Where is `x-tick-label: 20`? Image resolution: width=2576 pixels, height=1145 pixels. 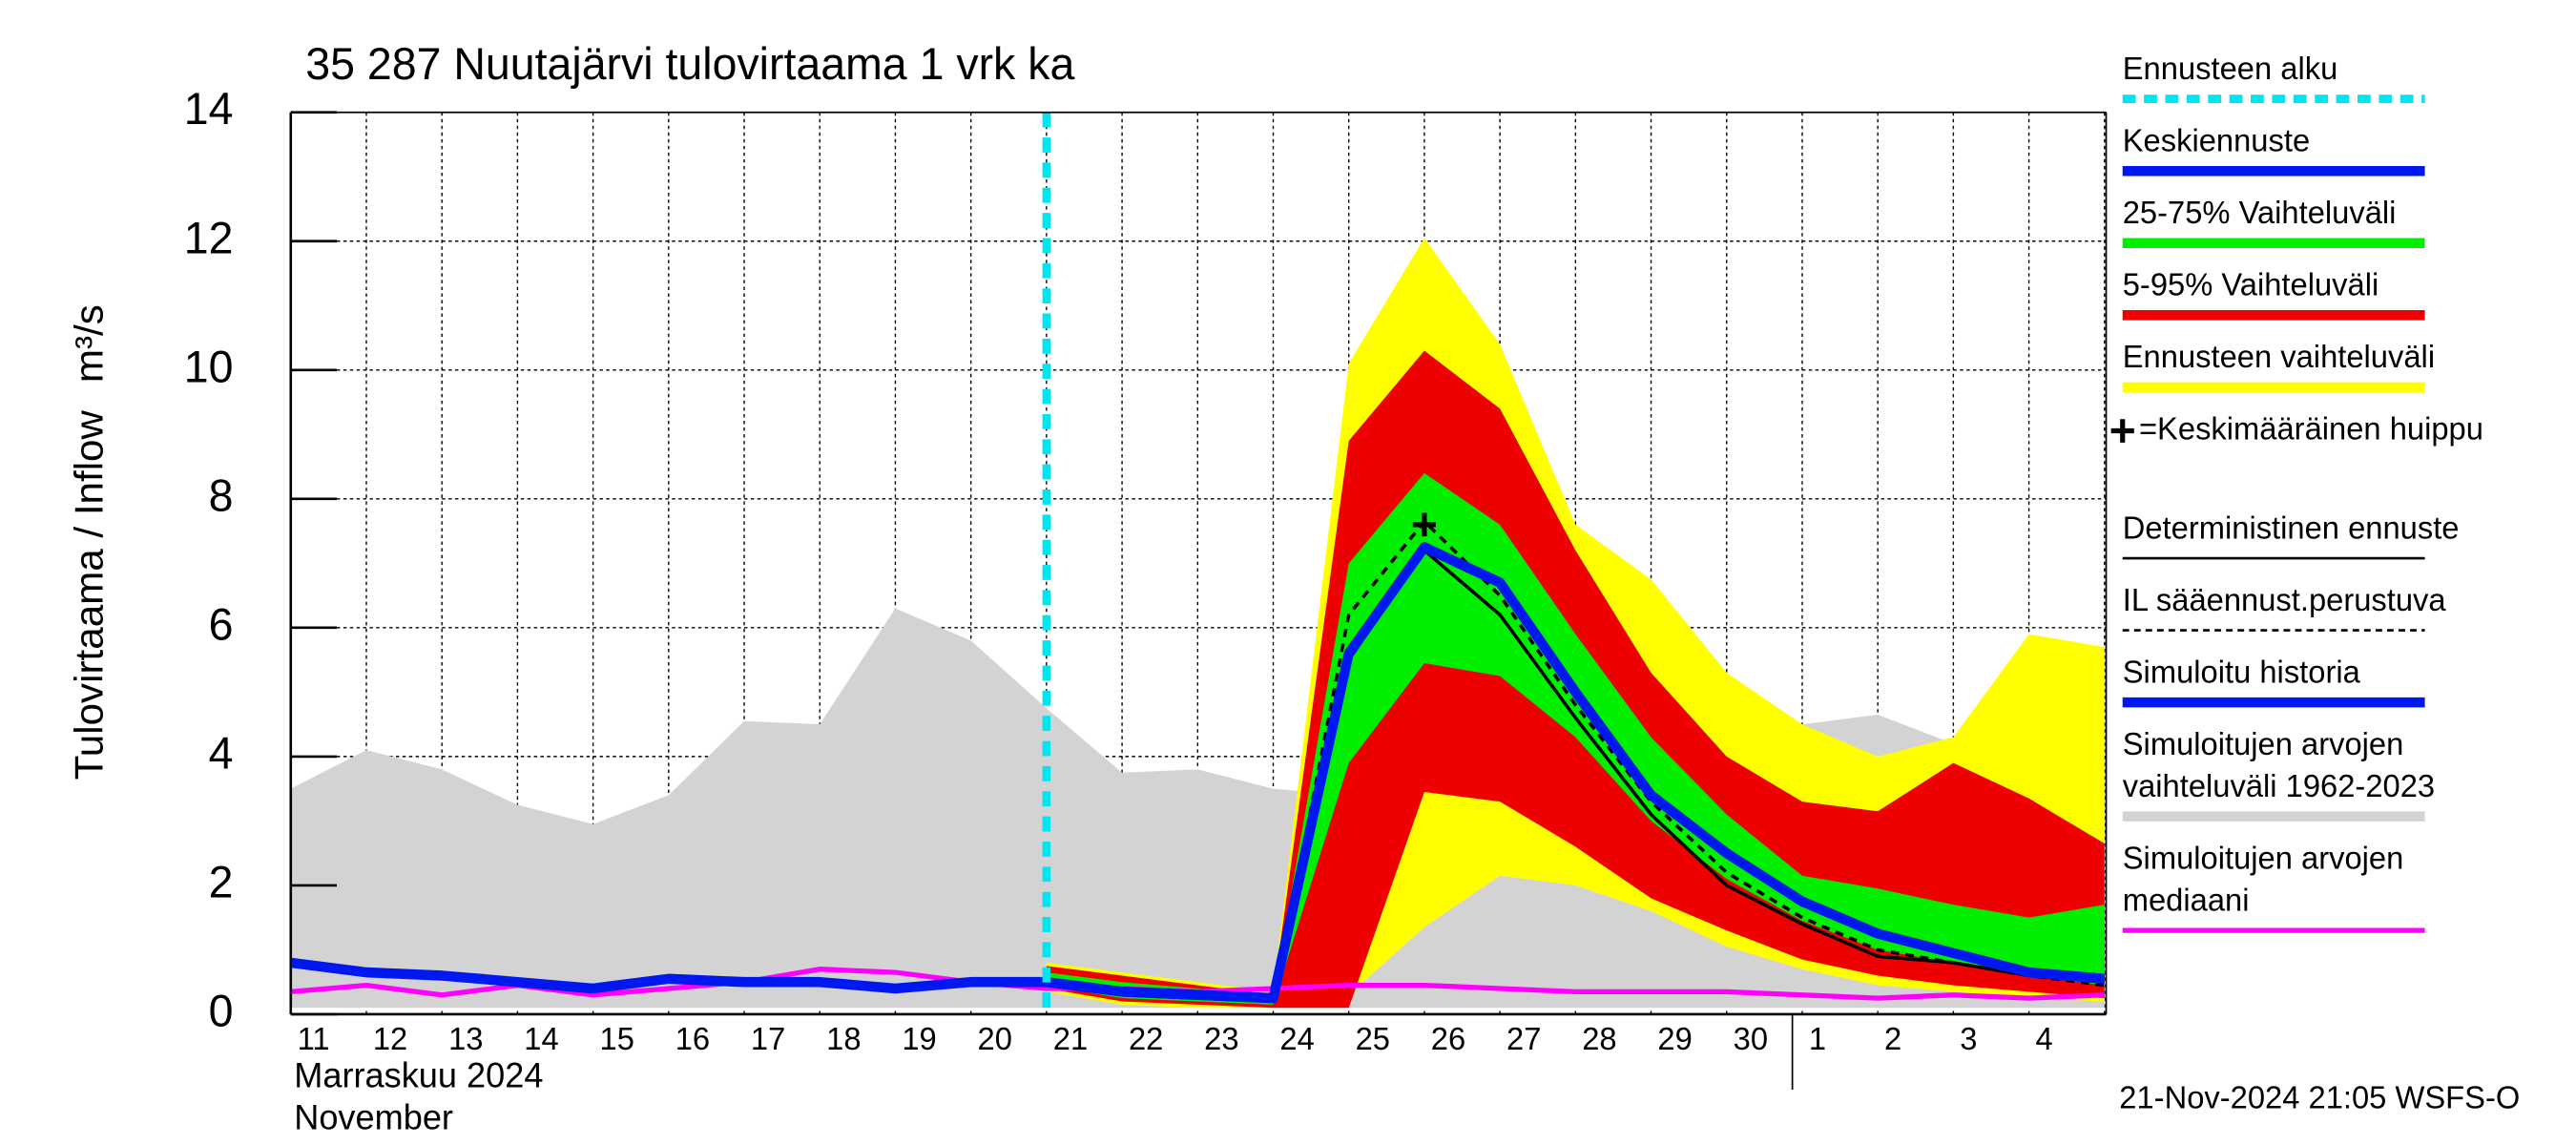 x-tick-label: 20 is located at coordinates (995, 1039).